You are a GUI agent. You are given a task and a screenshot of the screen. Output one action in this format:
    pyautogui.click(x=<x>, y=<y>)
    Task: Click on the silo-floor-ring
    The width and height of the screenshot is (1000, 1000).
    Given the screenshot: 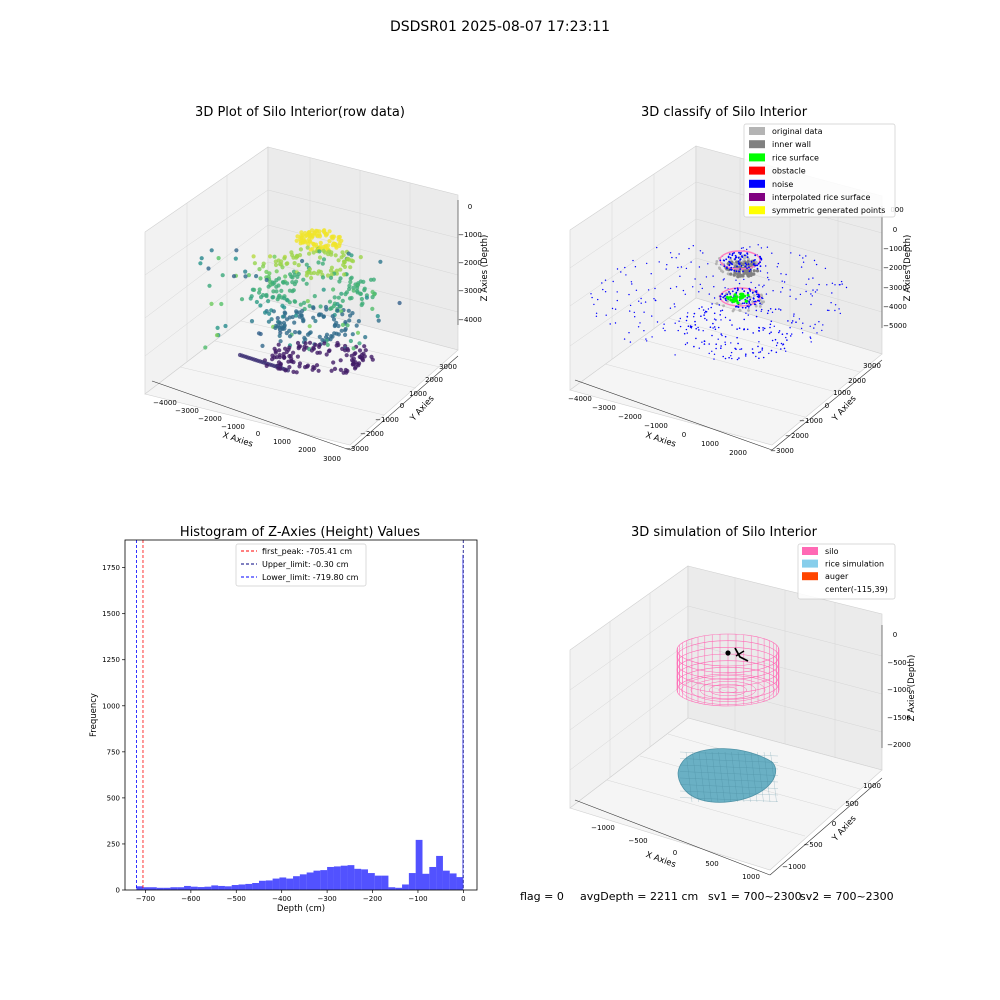 What is the action you would take?
    pyautogui.click(x=728, y=690)
    